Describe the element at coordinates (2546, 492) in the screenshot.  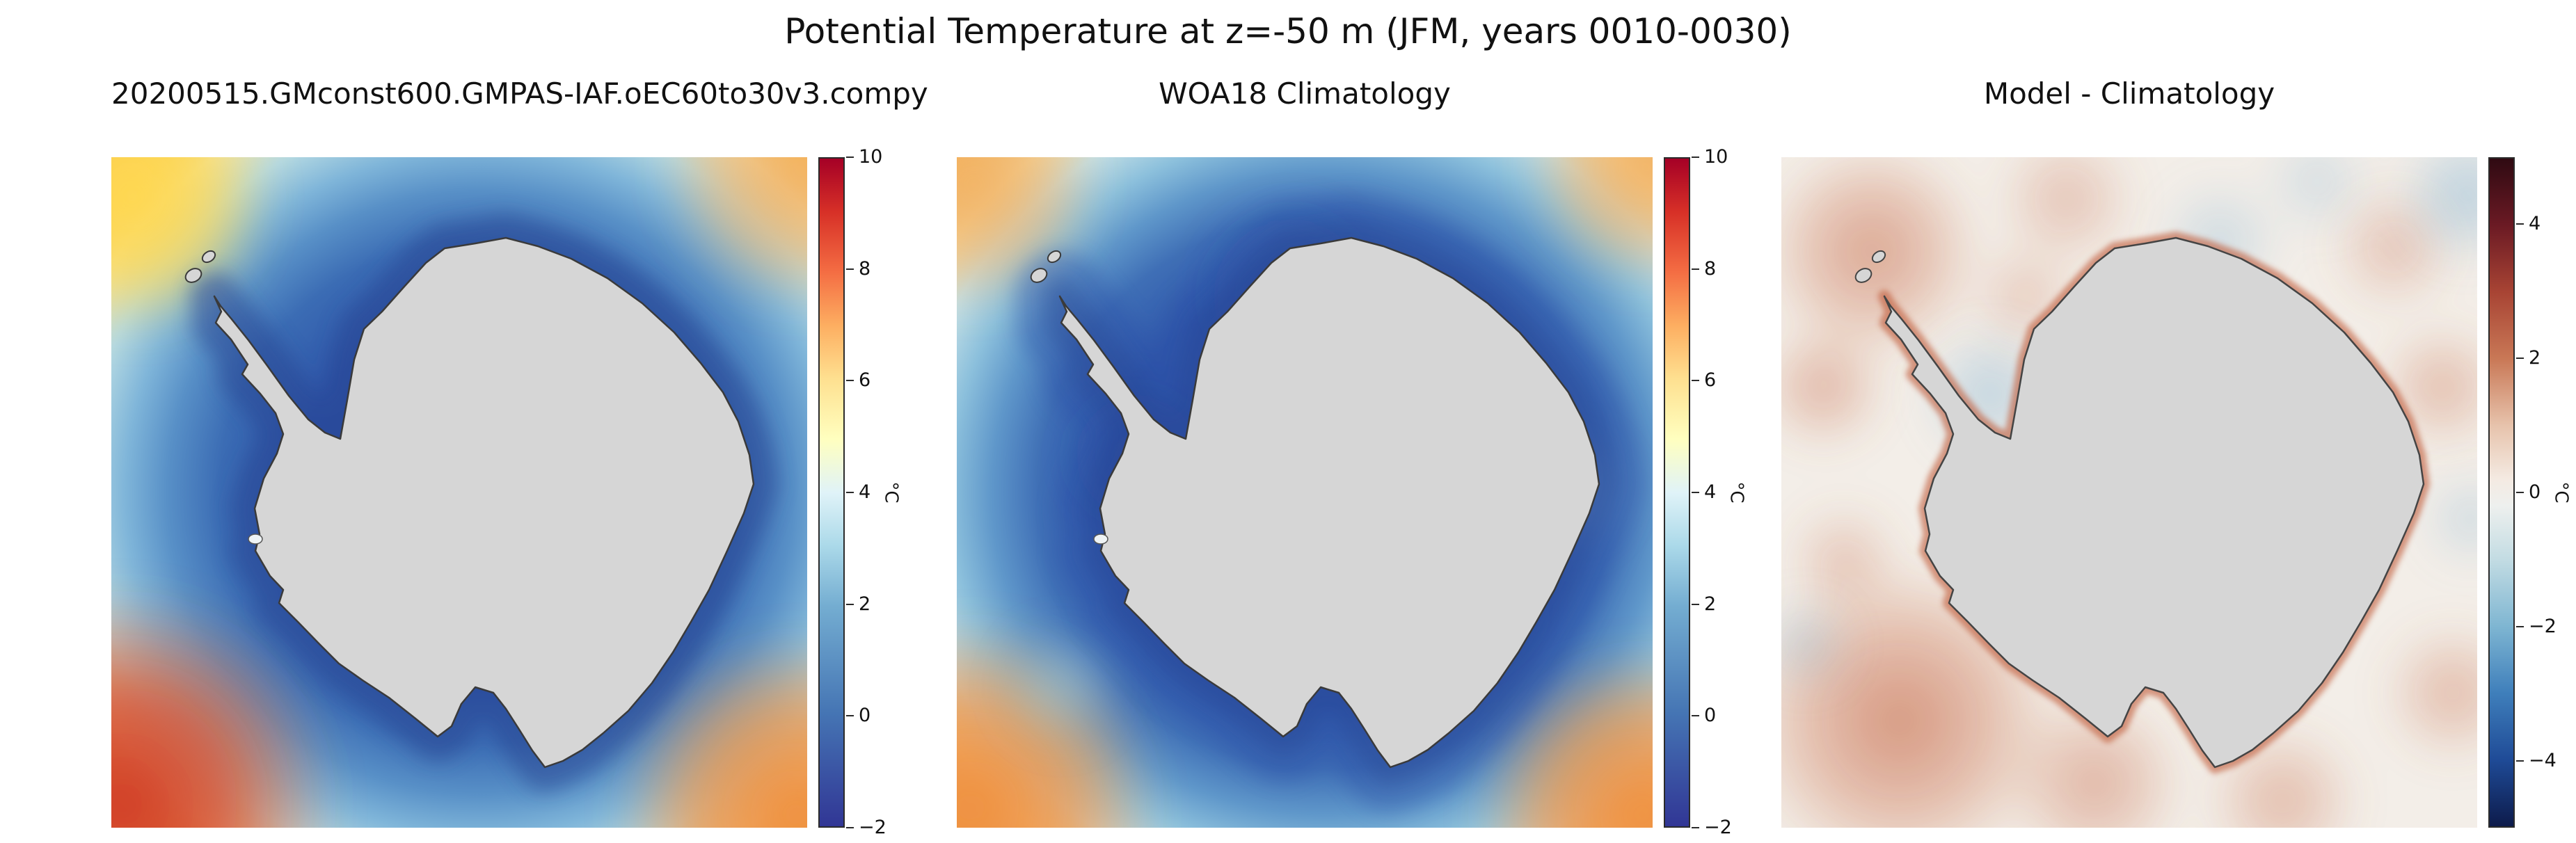
I see `colorbar-ticks-difference: 4 2 0 −2 −4` at that location.